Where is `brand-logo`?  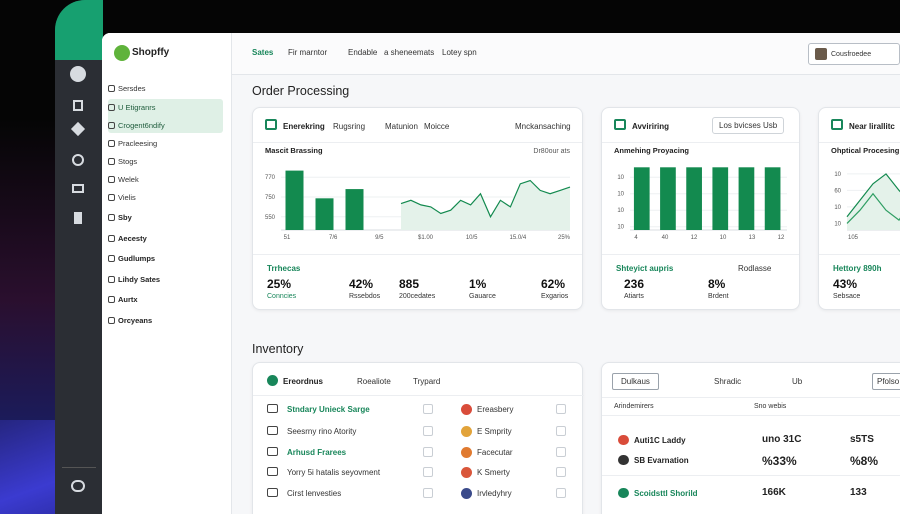 brand-logo is located at coordinates (122, 53).